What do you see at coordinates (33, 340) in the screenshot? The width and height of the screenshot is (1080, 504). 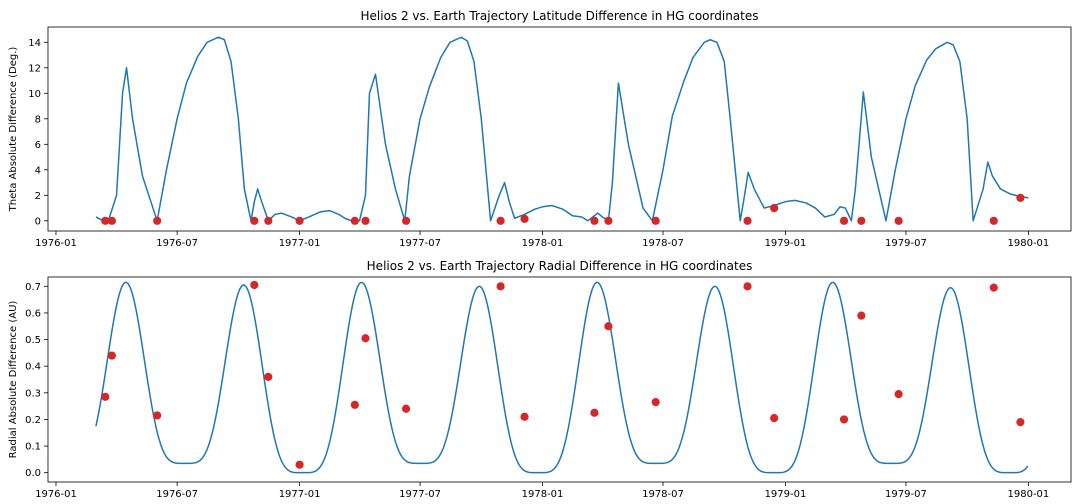 I see `y-tick-label: 0.5` at bounding box center [33, 340].